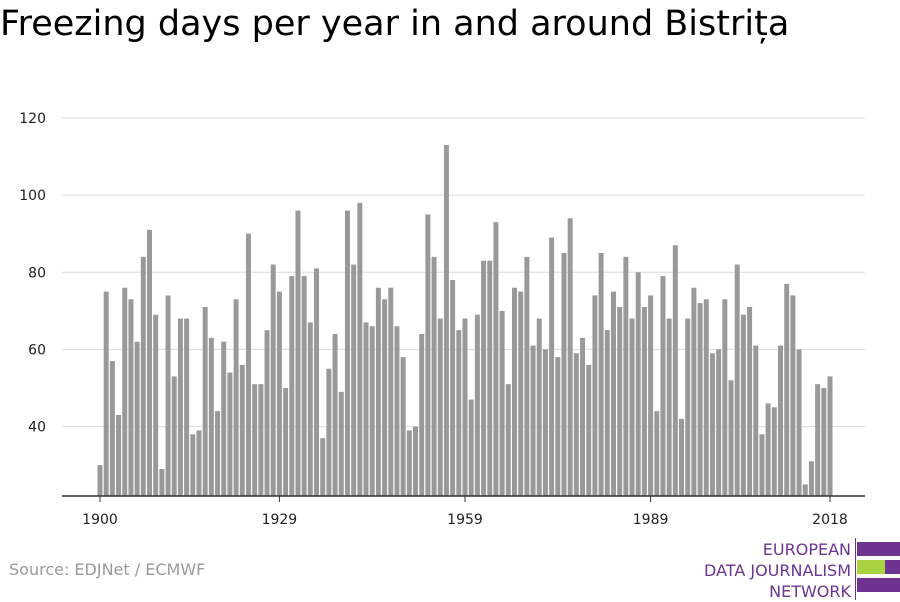 The image size is (900, 602). I want to click on edjnet-logo: EUROPEAN DATA JOURNALISM NETWORK, so click(800, 570).